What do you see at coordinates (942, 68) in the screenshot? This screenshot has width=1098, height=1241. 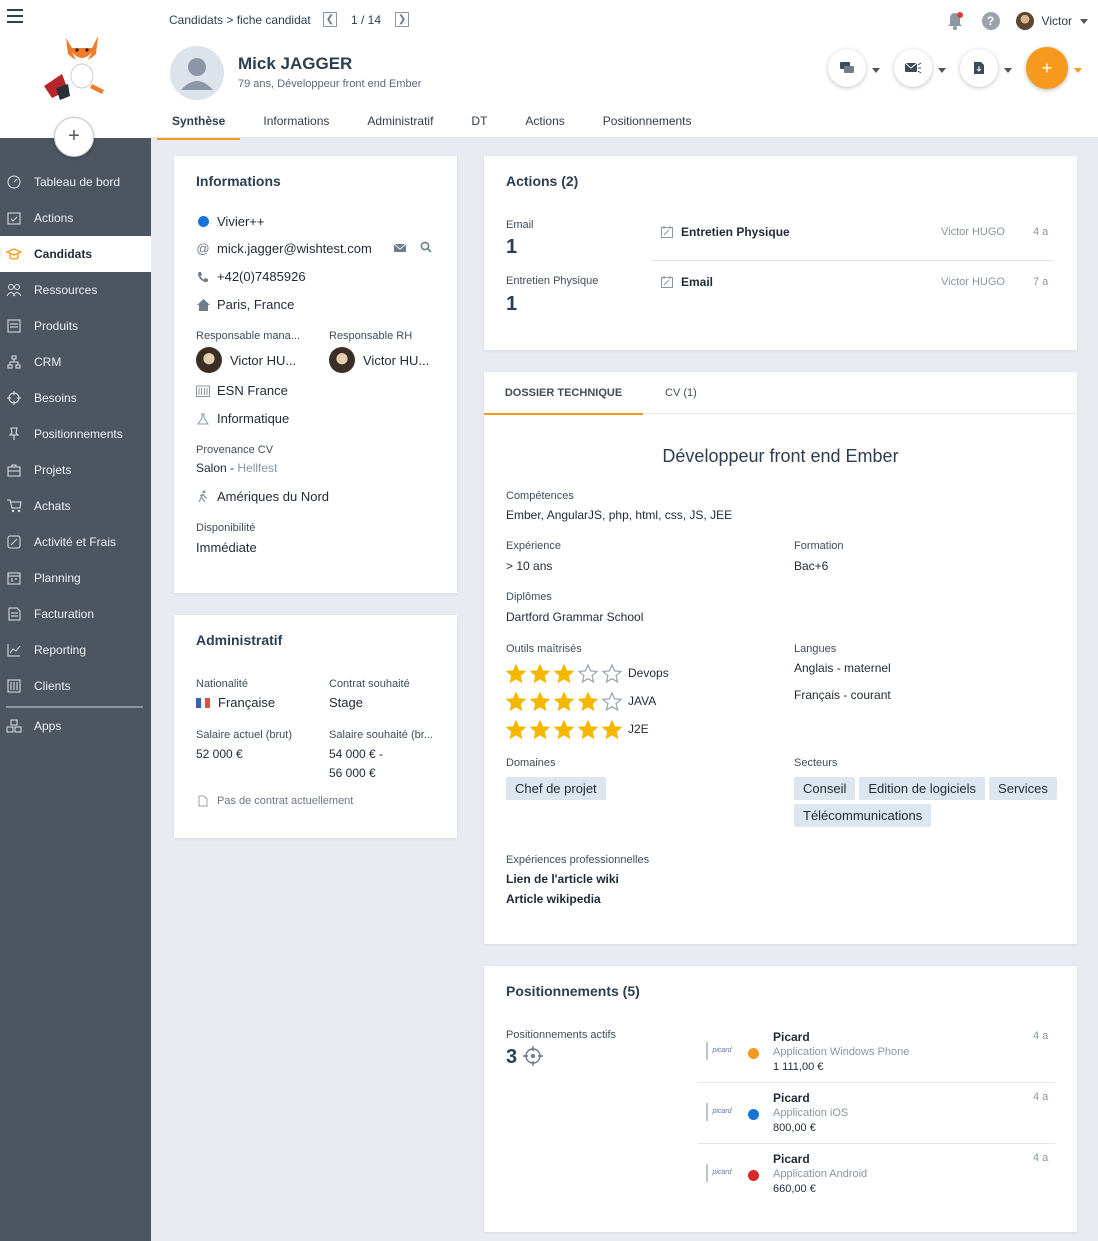 I see `email-dropdown-chevron-icon` at bounding box center [942, 68].